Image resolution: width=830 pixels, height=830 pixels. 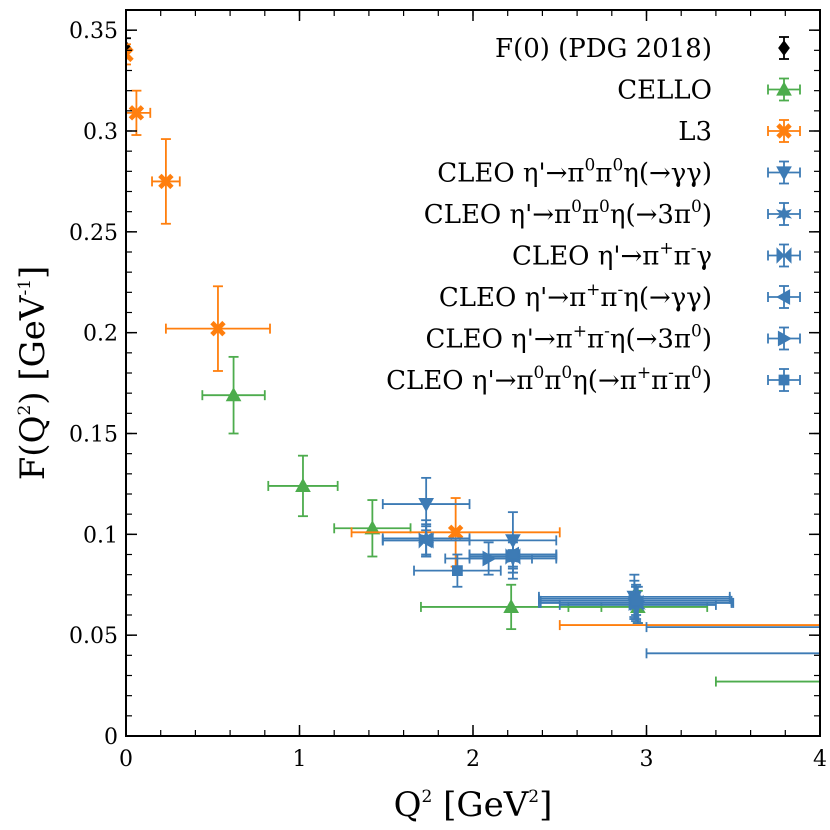 I want to click on legend-label: CELLO, so click(x=664, y=91).